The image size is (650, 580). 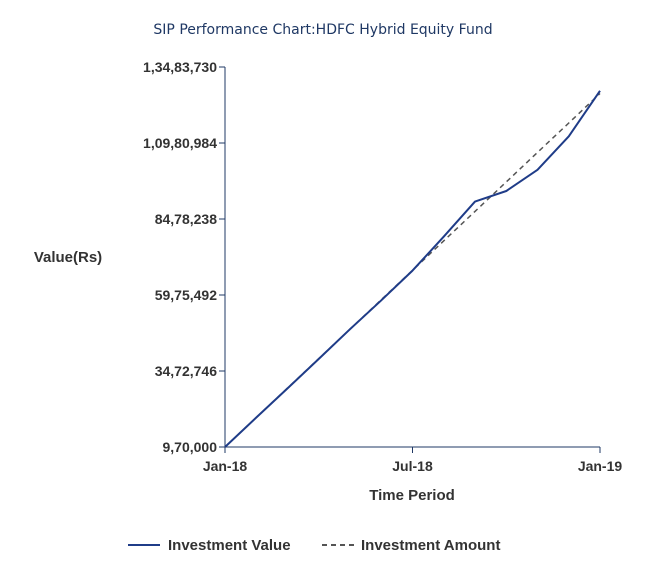 What do you see at coordinates (68, 257) in the screenshot?
I see `y-axis-label: Value(Rs)` at bounding box center [68, 257].